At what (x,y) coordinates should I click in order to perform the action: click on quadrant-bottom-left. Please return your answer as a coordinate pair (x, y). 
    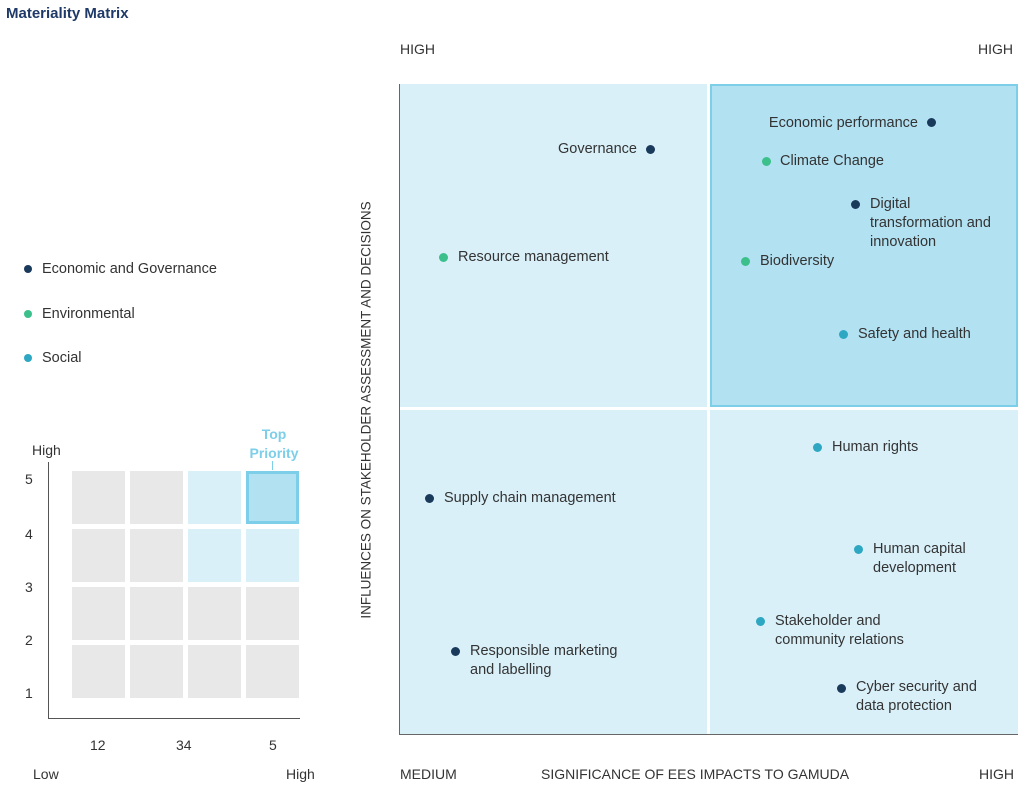
    Looking at the image, I should click on (553, 572).